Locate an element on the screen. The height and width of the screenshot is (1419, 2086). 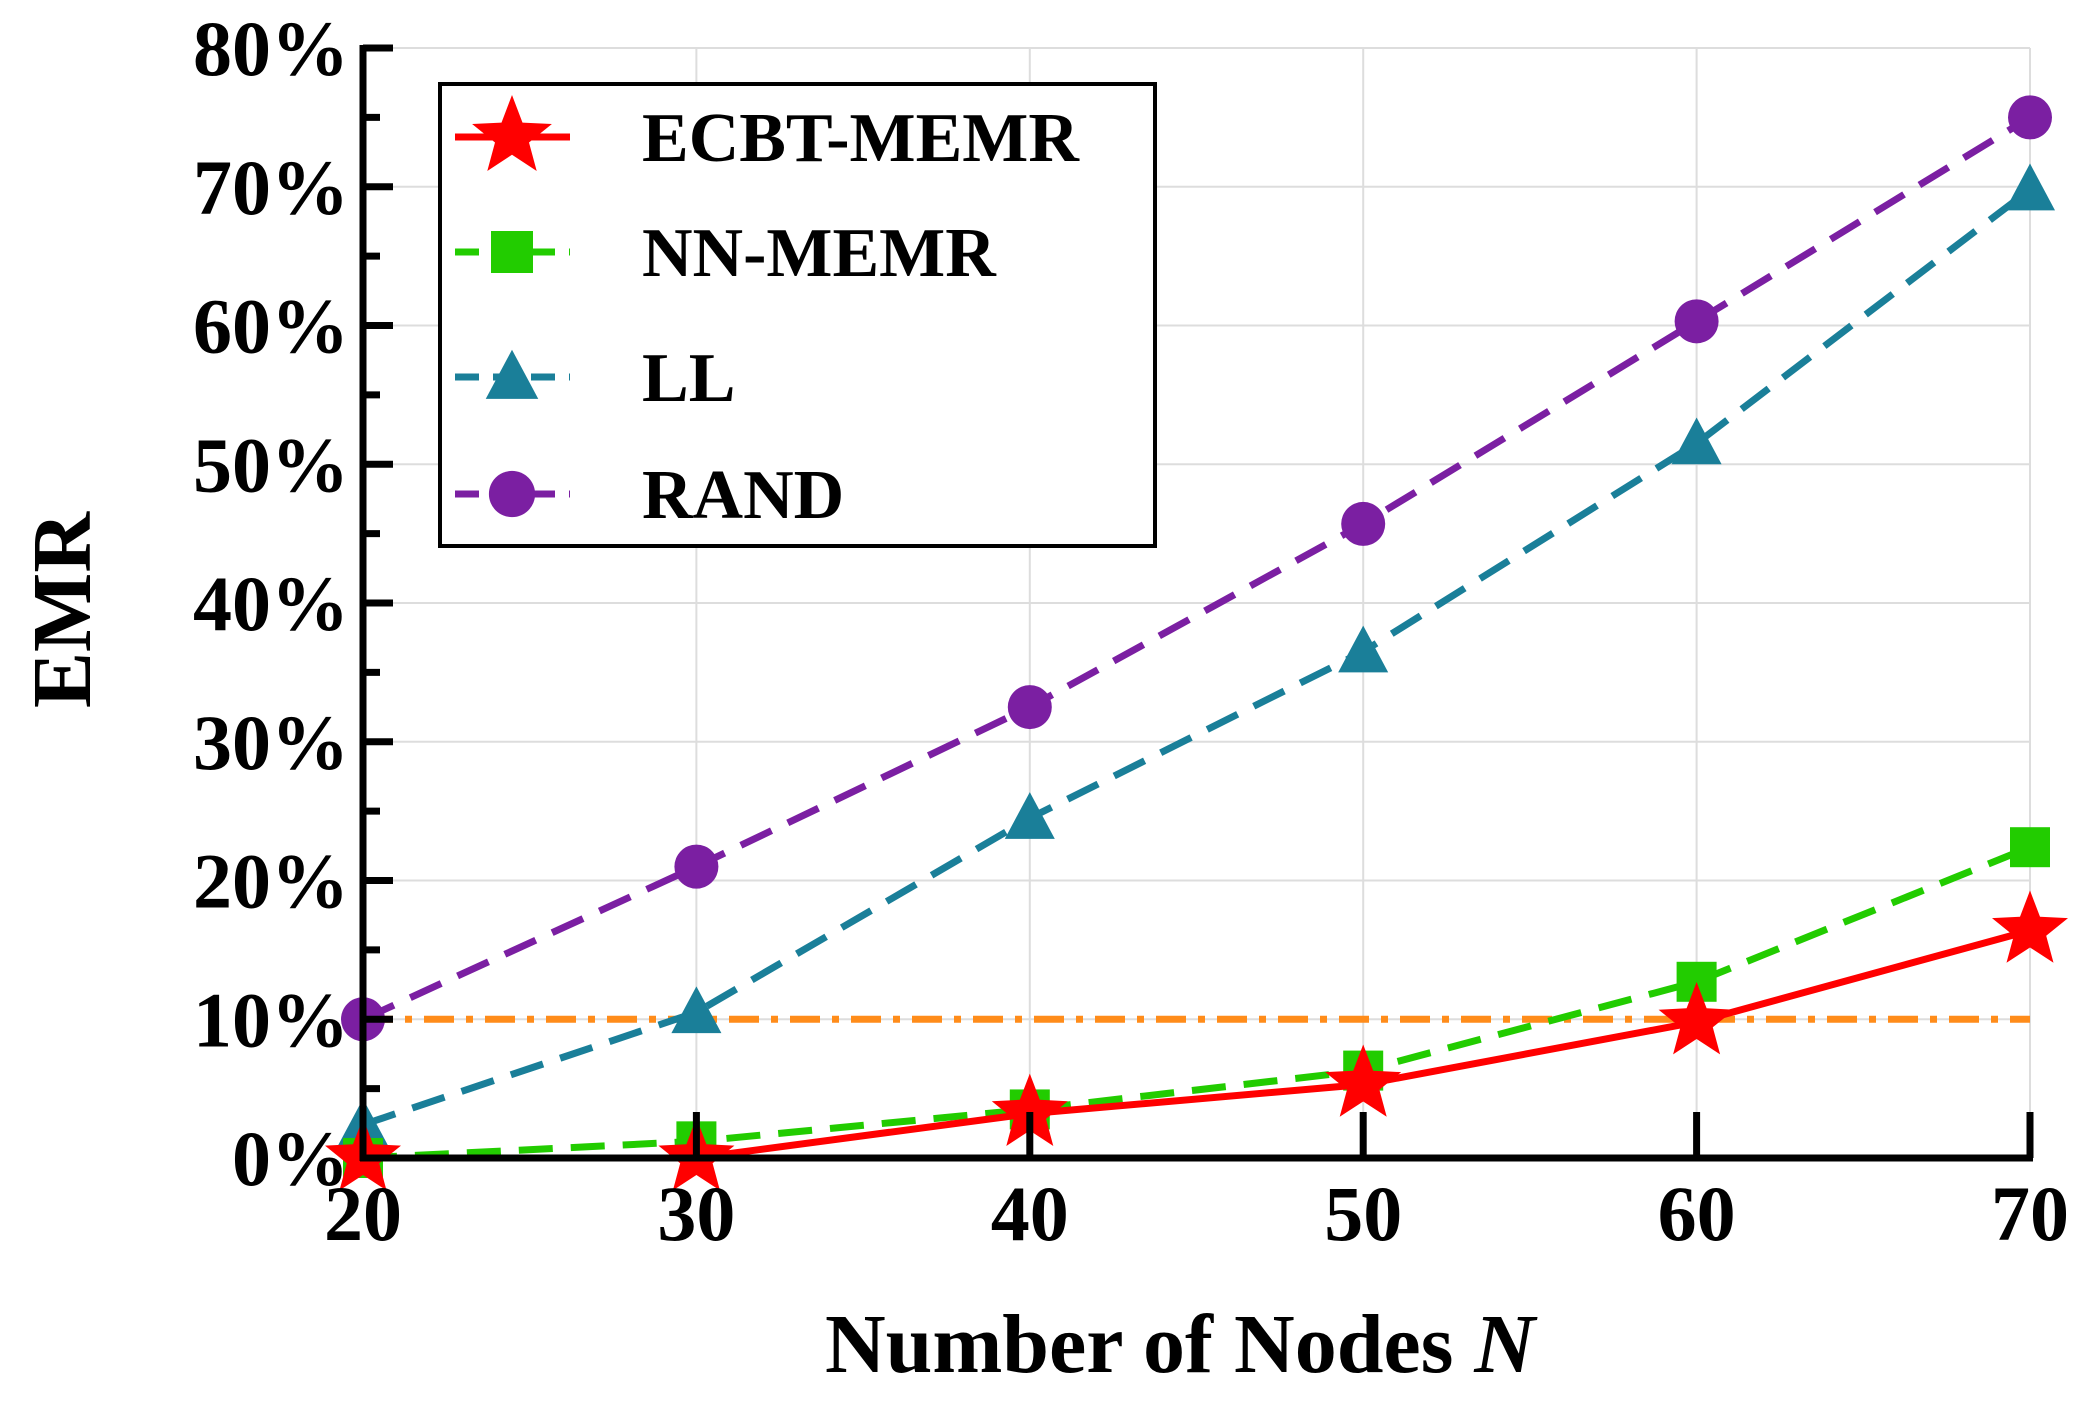
x-axis-label-space is located at coordinates (1463, 1344).